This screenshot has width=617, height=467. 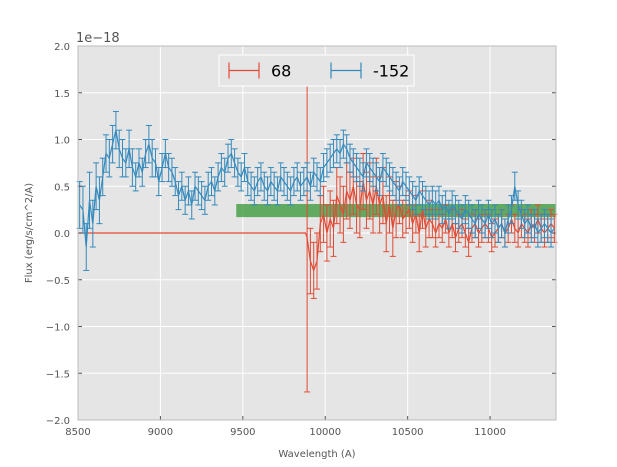 I want to click on legend-entry: 68, so click(x=259, y=71).